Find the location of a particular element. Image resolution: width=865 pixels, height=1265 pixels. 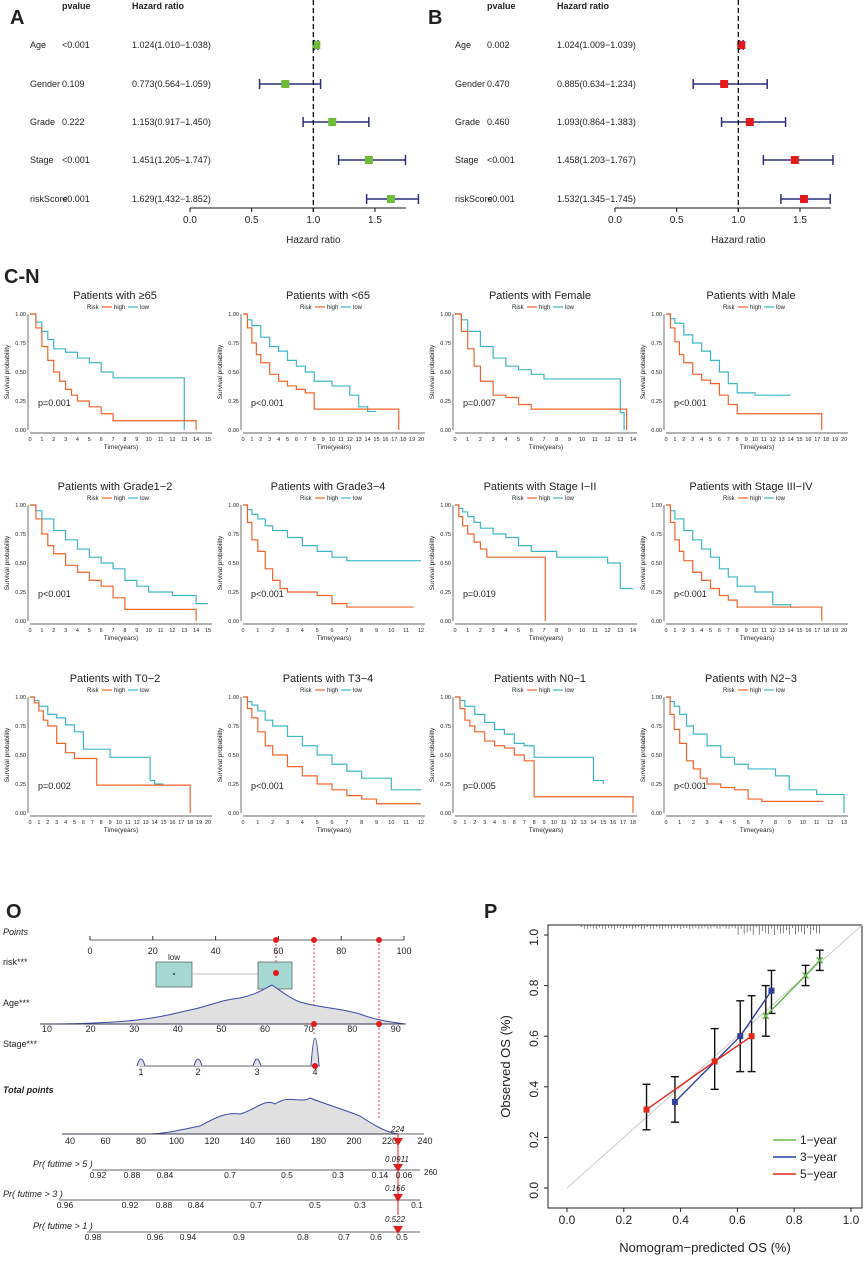

x-tick-label: 10 is located at coordinates (755, 440).